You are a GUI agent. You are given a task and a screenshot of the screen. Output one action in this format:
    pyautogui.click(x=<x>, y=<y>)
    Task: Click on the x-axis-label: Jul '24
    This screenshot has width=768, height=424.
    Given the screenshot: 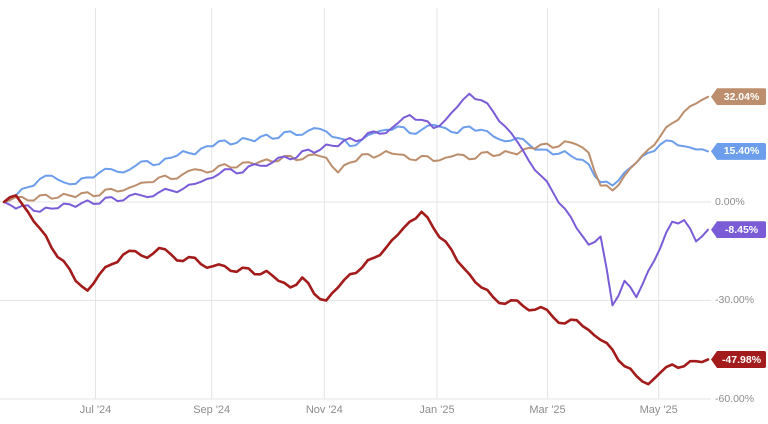 What is the action you would take?
    pyautogui.click(x=95, y=410)
    